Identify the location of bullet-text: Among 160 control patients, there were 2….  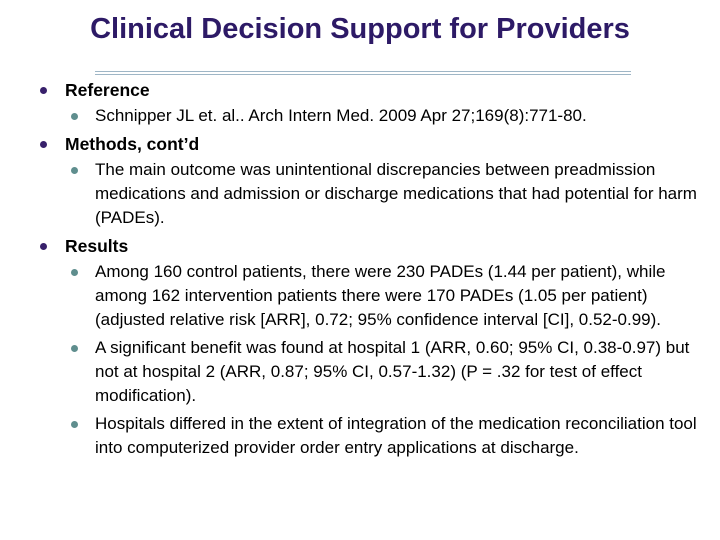
(380, 295).